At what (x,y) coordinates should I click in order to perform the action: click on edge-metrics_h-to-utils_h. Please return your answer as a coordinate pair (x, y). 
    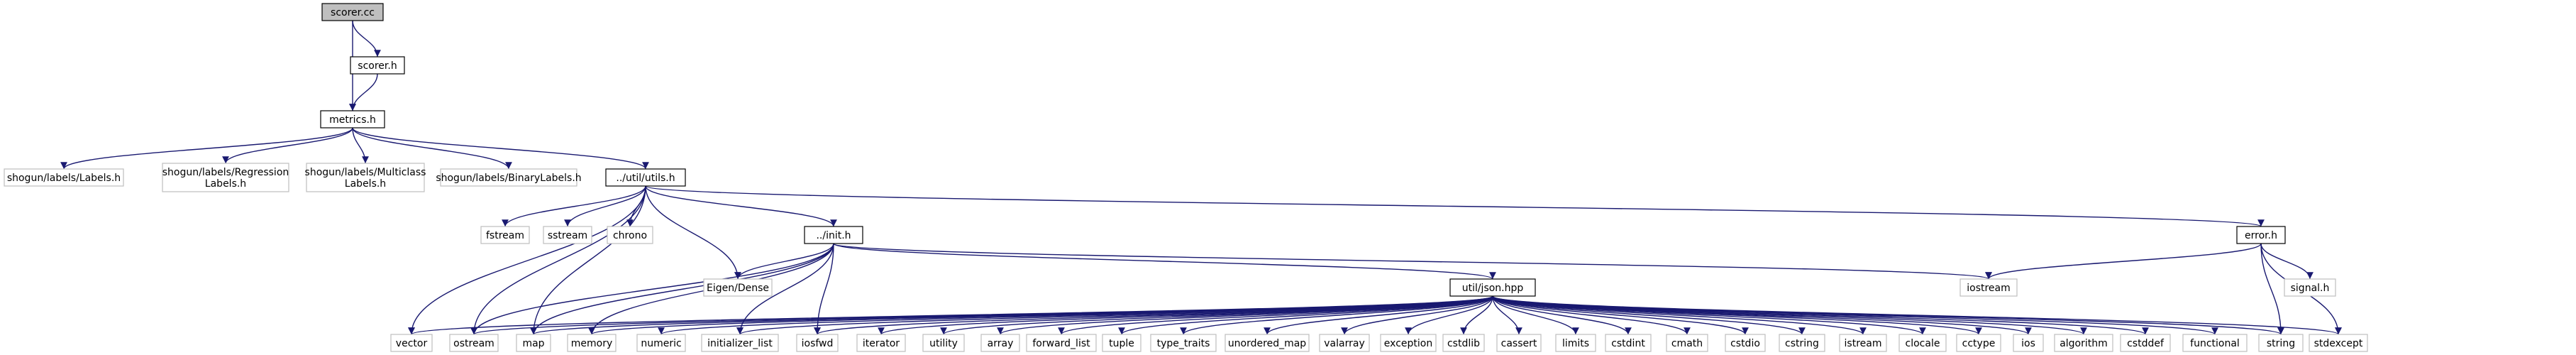
    Looking at the image, I should click on (500, 148).